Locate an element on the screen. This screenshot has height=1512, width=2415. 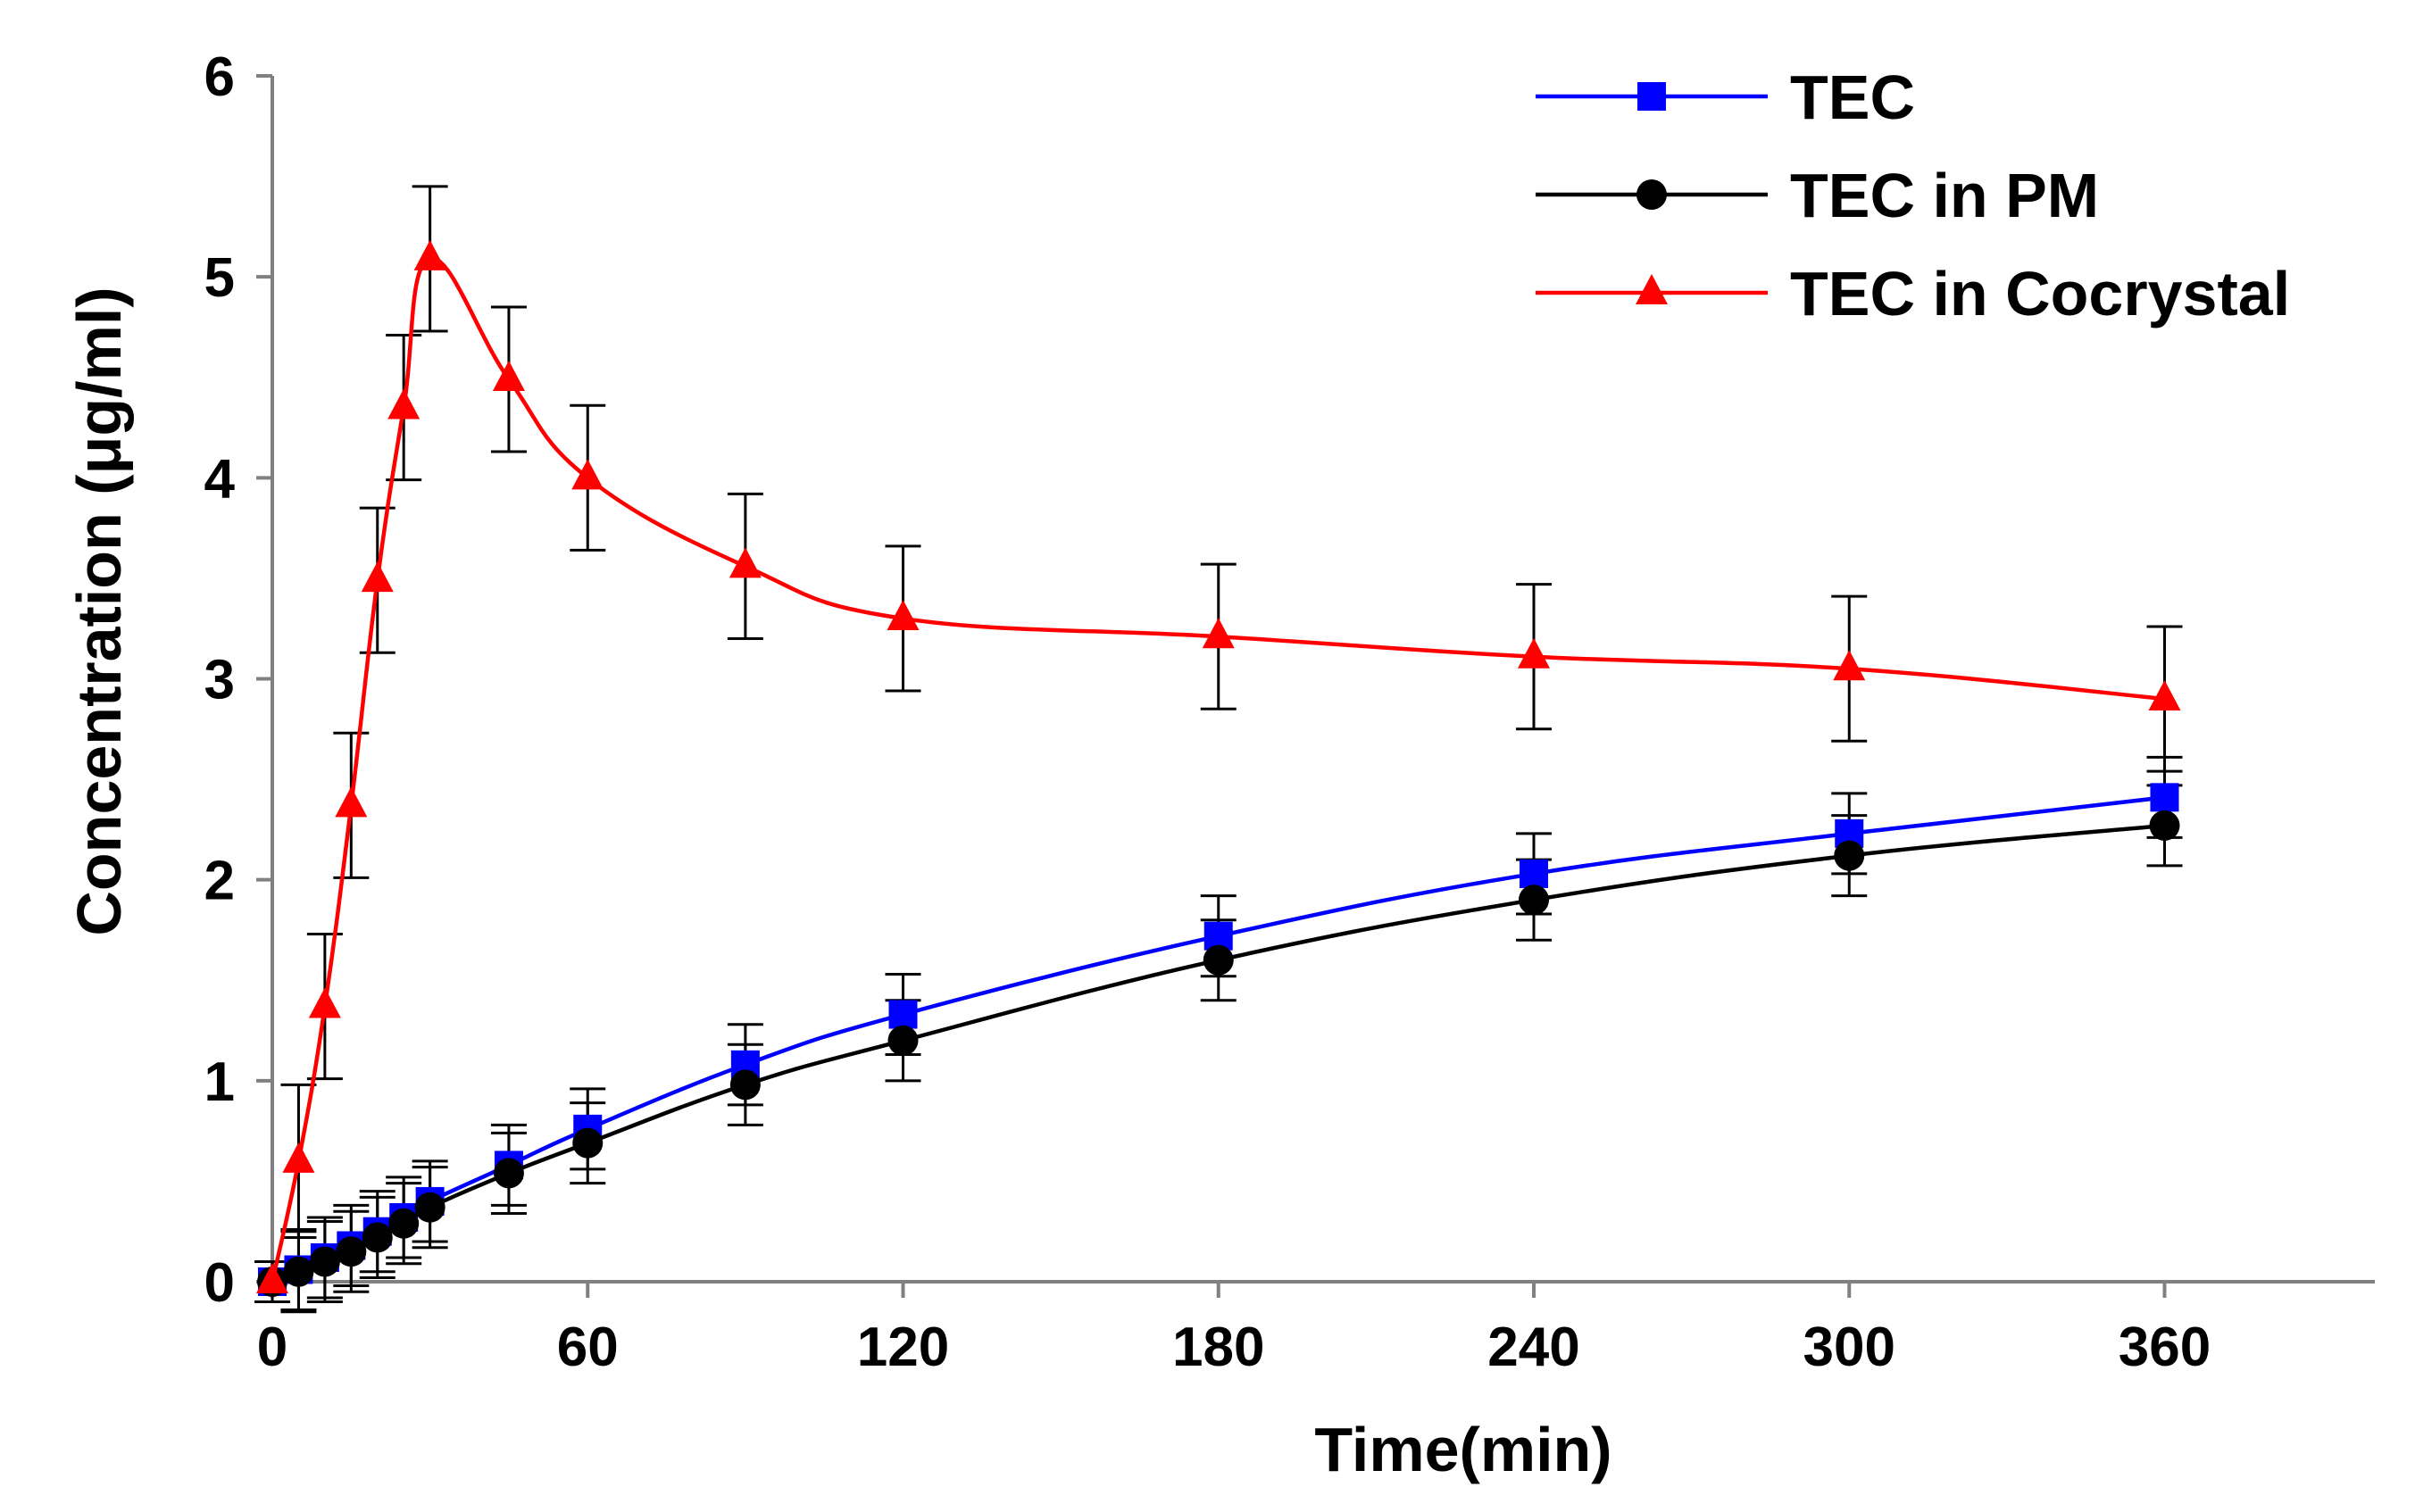
x-tick-label: 120 is located at coordinates (903, 1347).